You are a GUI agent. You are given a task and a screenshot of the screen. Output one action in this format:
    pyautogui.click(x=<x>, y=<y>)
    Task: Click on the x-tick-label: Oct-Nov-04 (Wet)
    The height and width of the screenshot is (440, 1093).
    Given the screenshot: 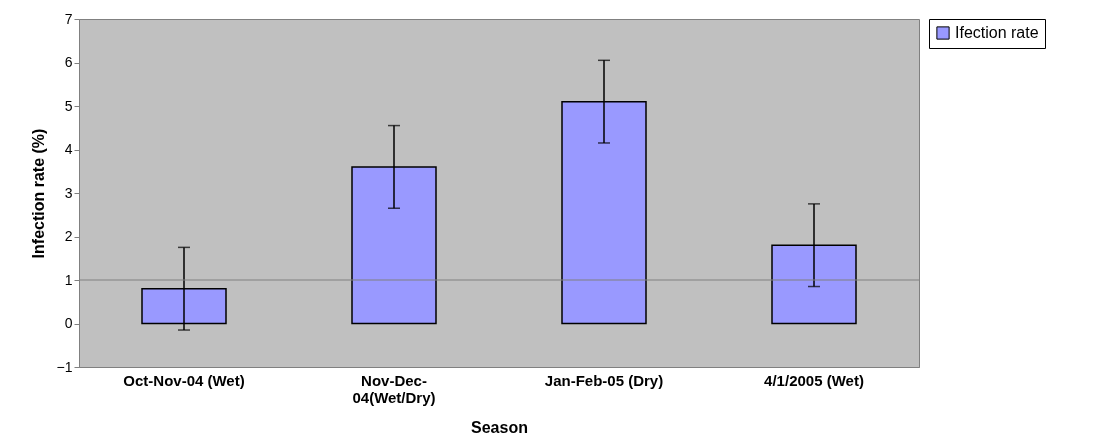 What is the action you would take?
    pyautogui.click(x=184, y=380)
    